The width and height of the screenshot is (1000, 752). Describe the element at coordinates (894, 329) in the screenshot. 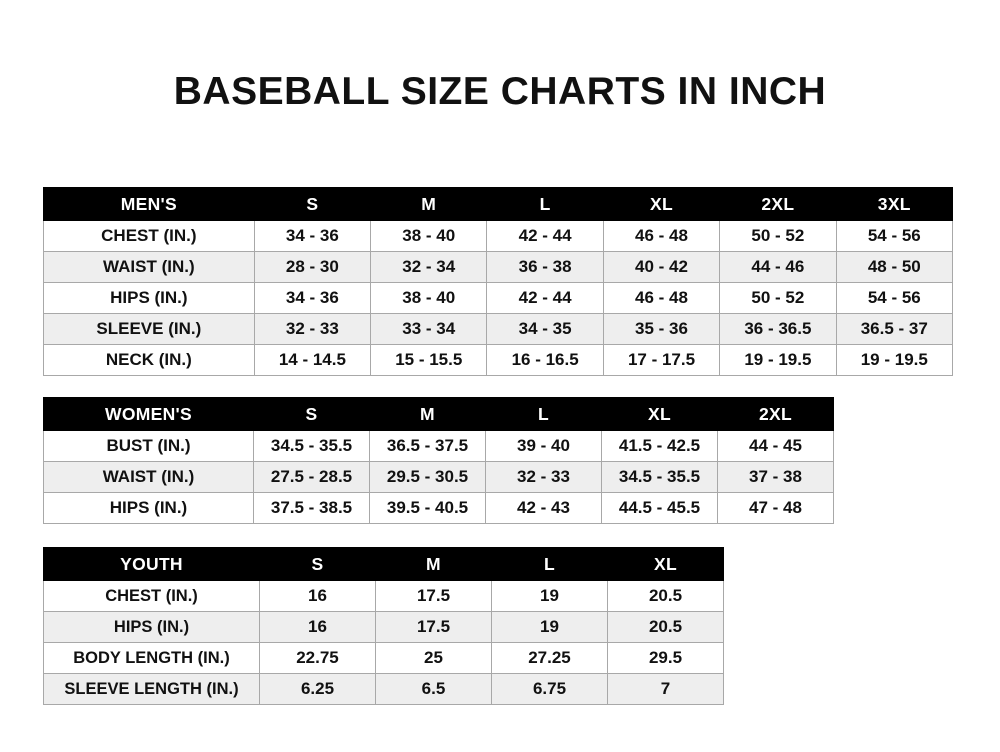

I see `cell-value: 36.5 - 37` at that location.